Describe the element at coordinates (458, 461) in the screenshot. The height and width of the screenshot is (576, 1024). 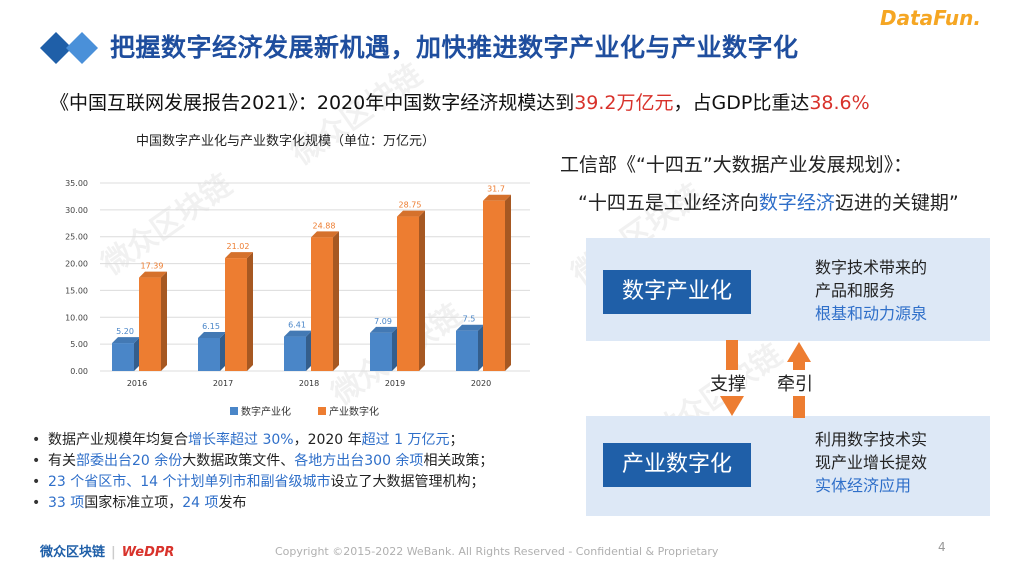
I see `bullet-text: 相关政策；` at that location.